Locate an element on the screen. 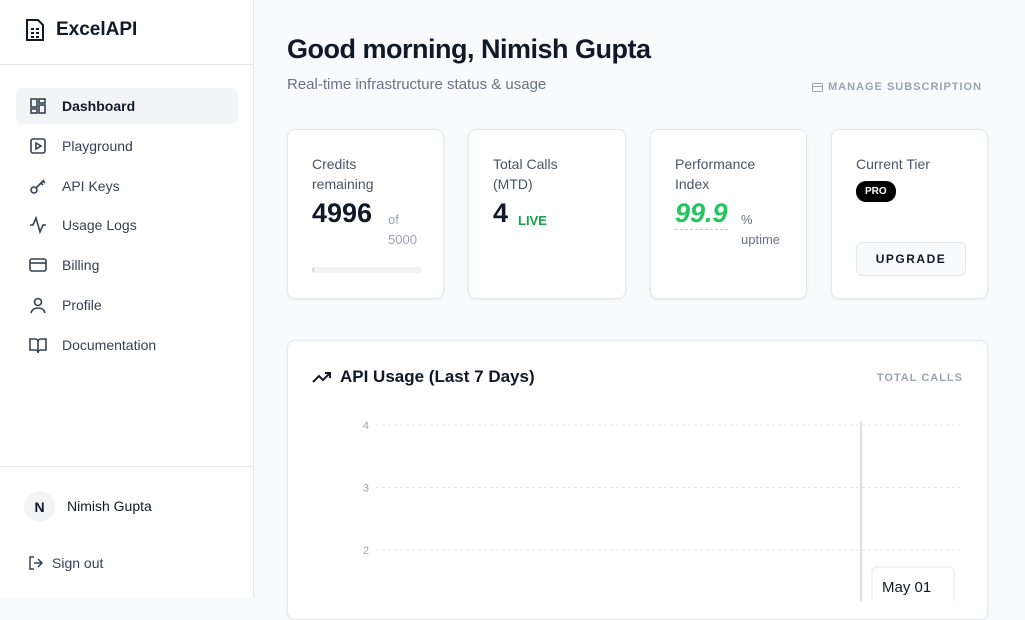  tier-card: Current Tier PRO UPGRADE is located at coordinates (909, 214).